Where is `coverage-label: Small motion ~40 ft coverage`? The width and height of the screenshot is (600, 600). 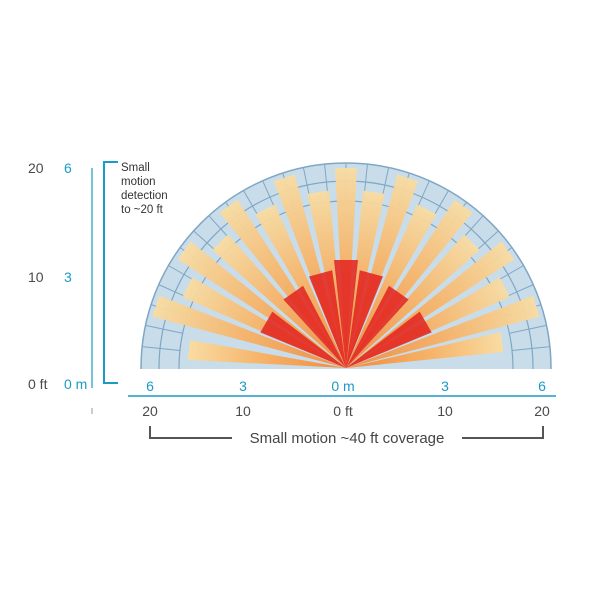 coverage-label: Small motion ~40 ft coverage is located at coordinates (347, 438).